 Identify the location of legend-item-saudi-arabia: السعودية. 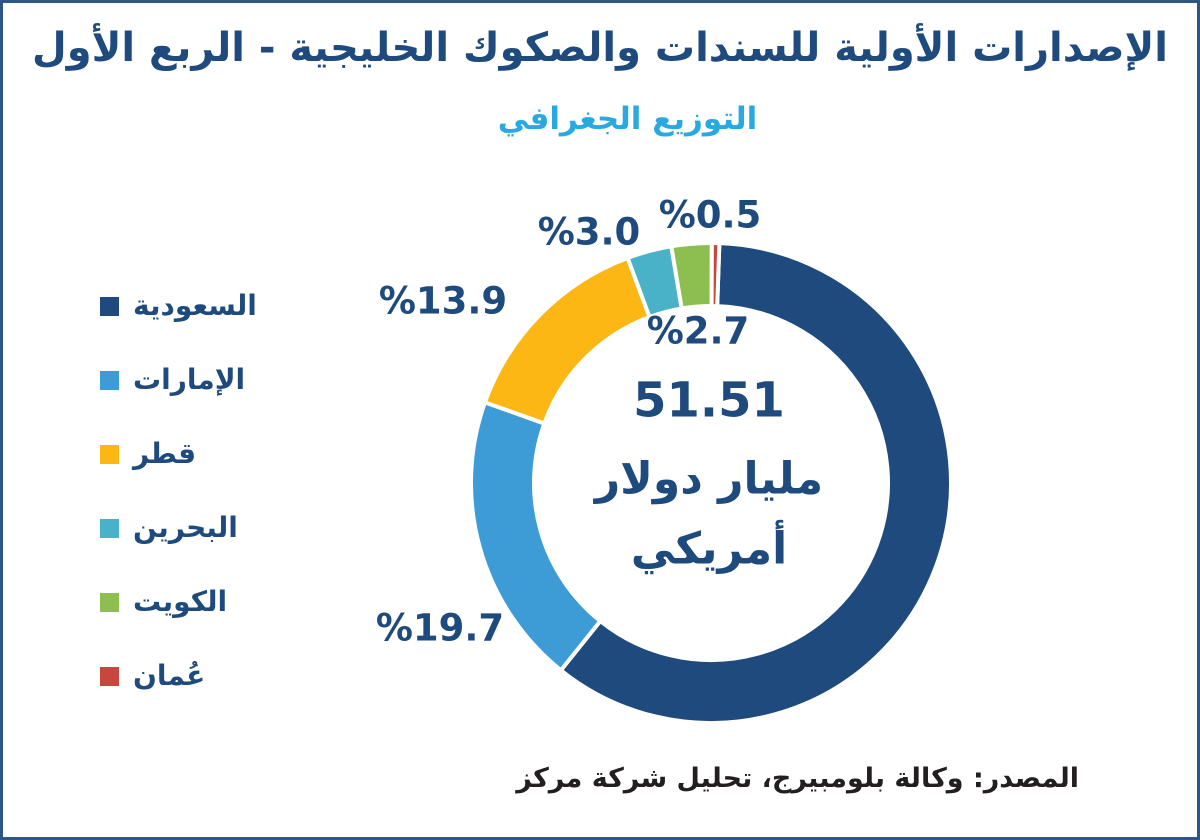
(178, 306).